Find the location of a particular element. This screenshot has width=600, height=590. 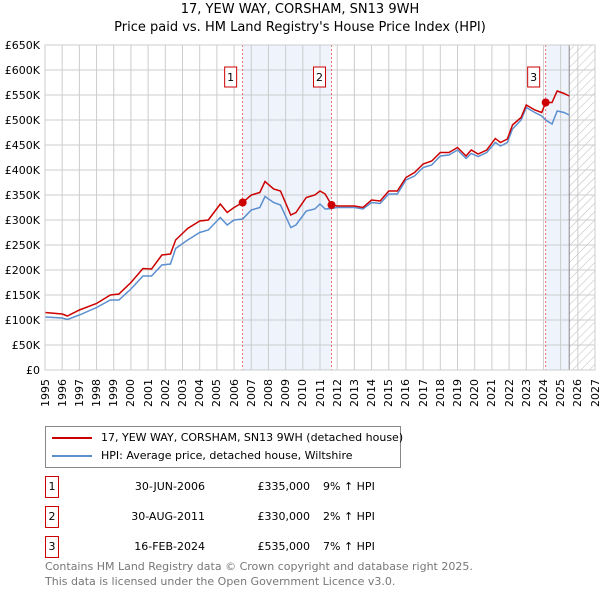

sale-price: £535,000 is located at coordinates (284, 546).